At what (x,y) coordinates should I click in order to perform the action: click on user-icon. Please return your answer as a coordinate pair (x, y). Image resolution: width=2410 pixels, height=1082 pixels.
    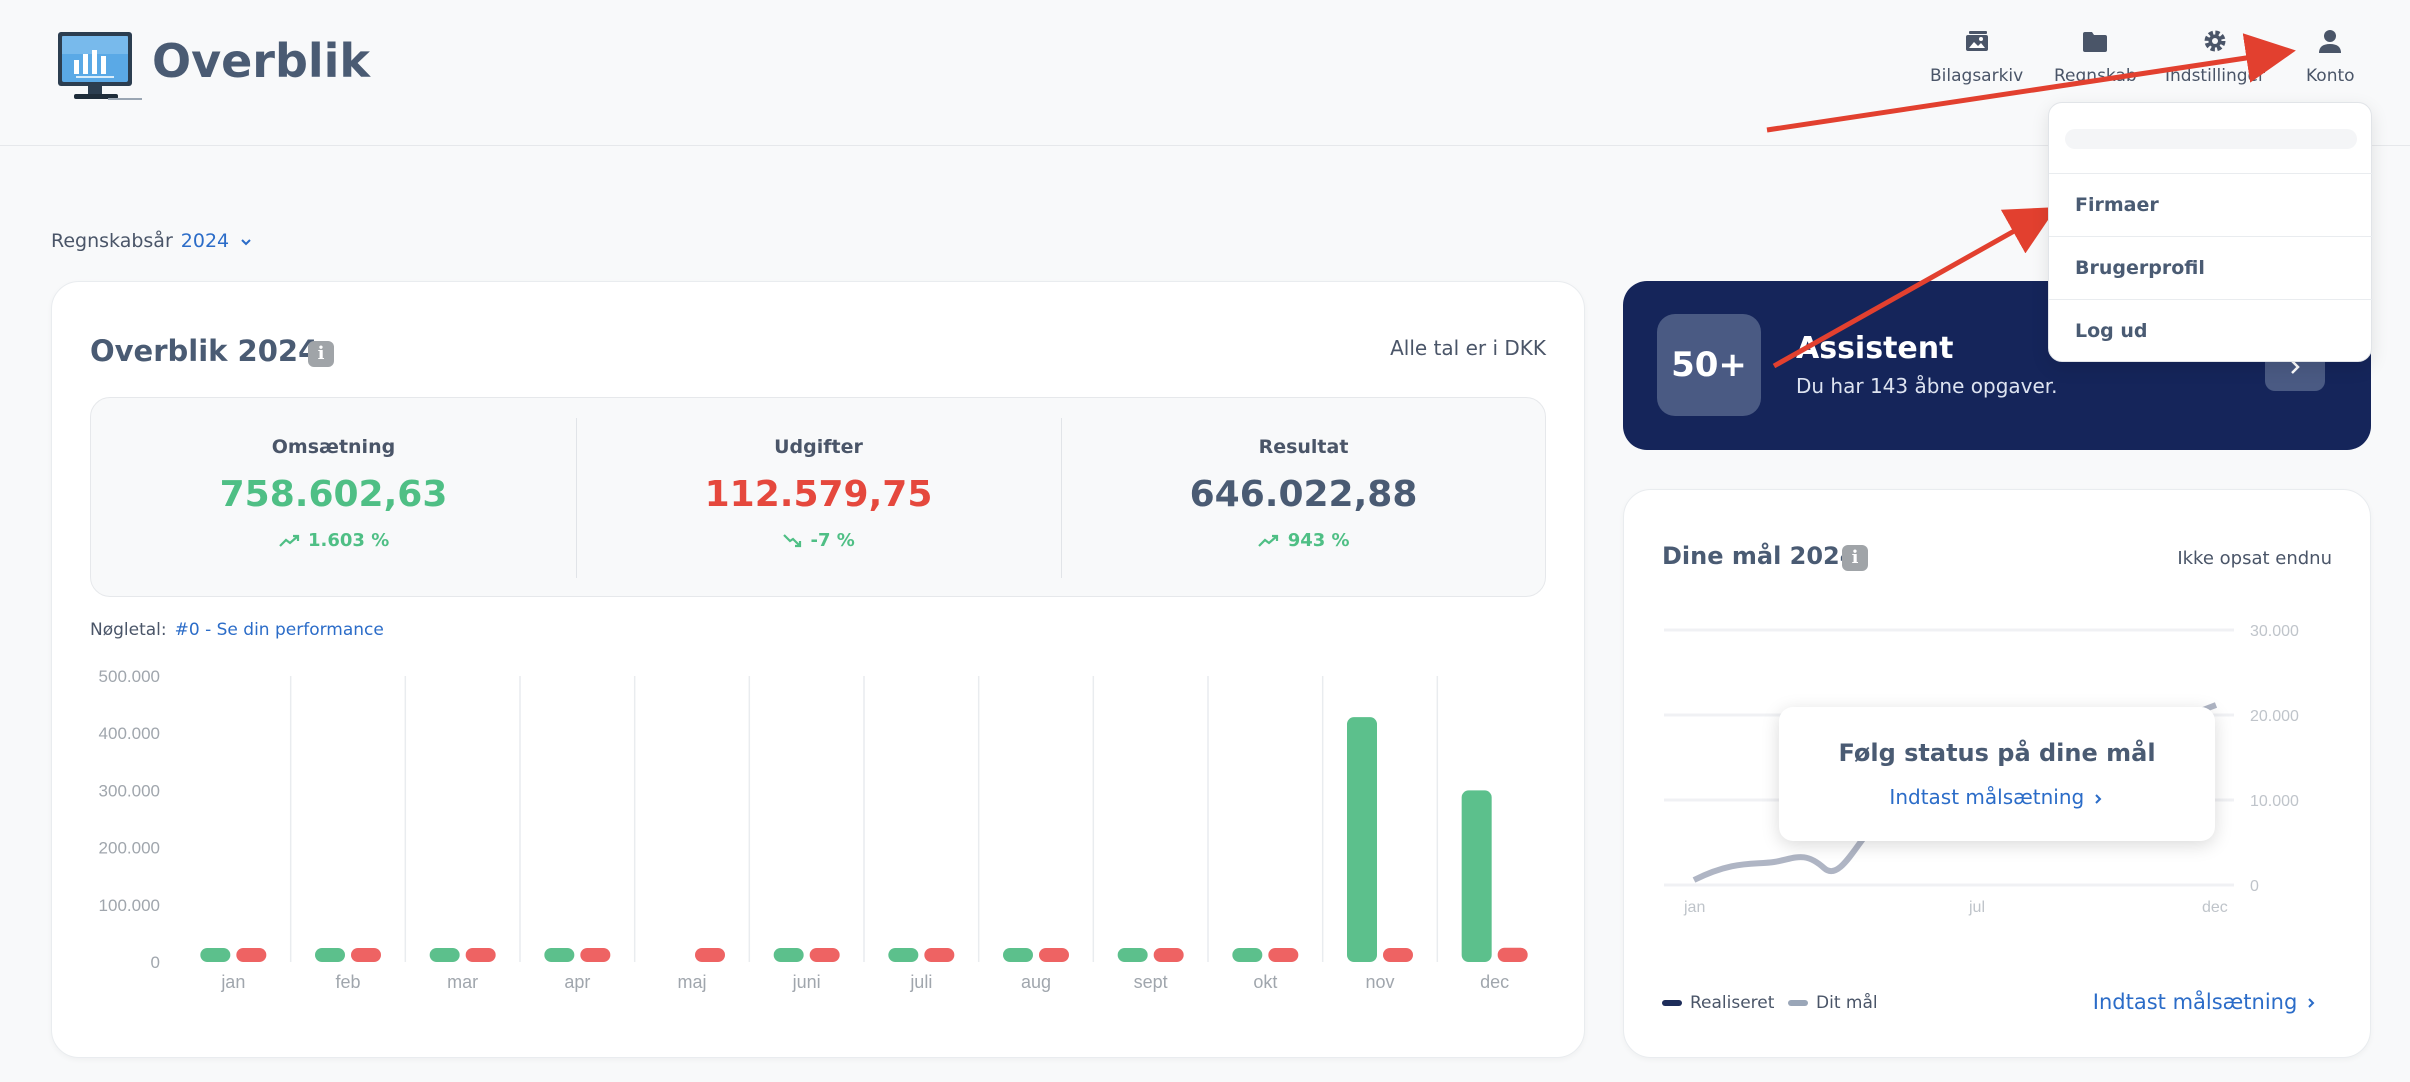
    Looking at the image, I should click on (2330, 41).